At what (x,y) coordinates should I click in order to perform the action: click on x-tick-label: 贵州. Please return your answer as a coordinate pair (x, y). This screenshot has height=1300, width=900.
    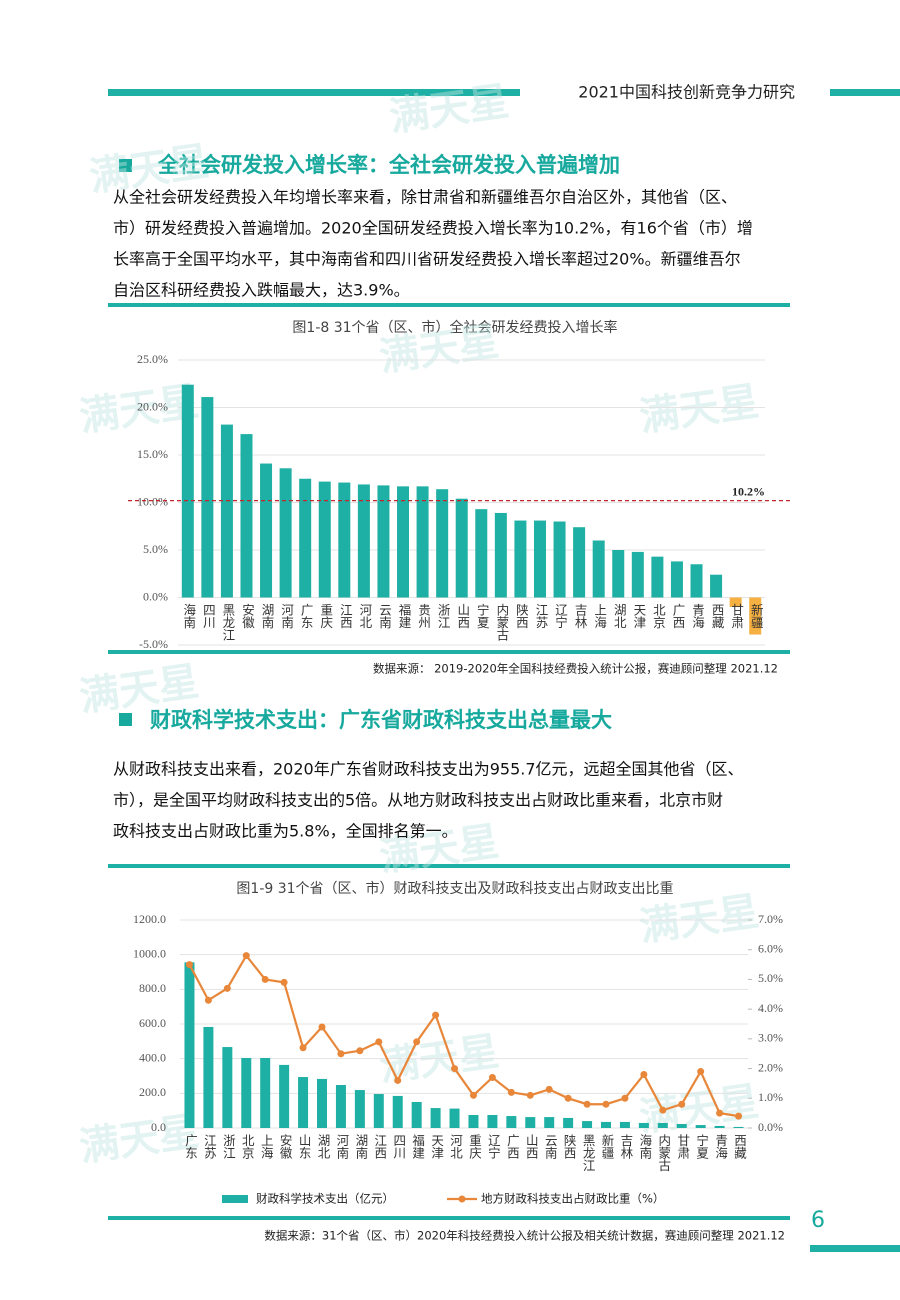
    Looking at the image, I should click on (423, 616).